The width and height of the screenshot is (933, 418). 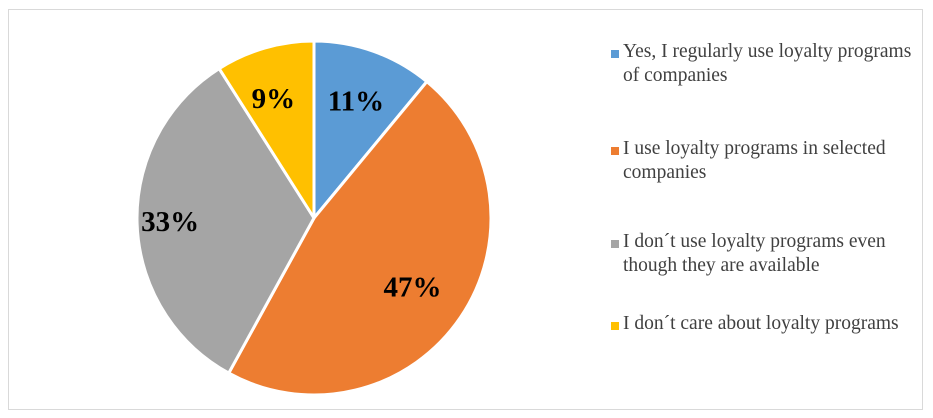 I want to click on legend-swatch-selected-companies, so click(x=615, y=151).